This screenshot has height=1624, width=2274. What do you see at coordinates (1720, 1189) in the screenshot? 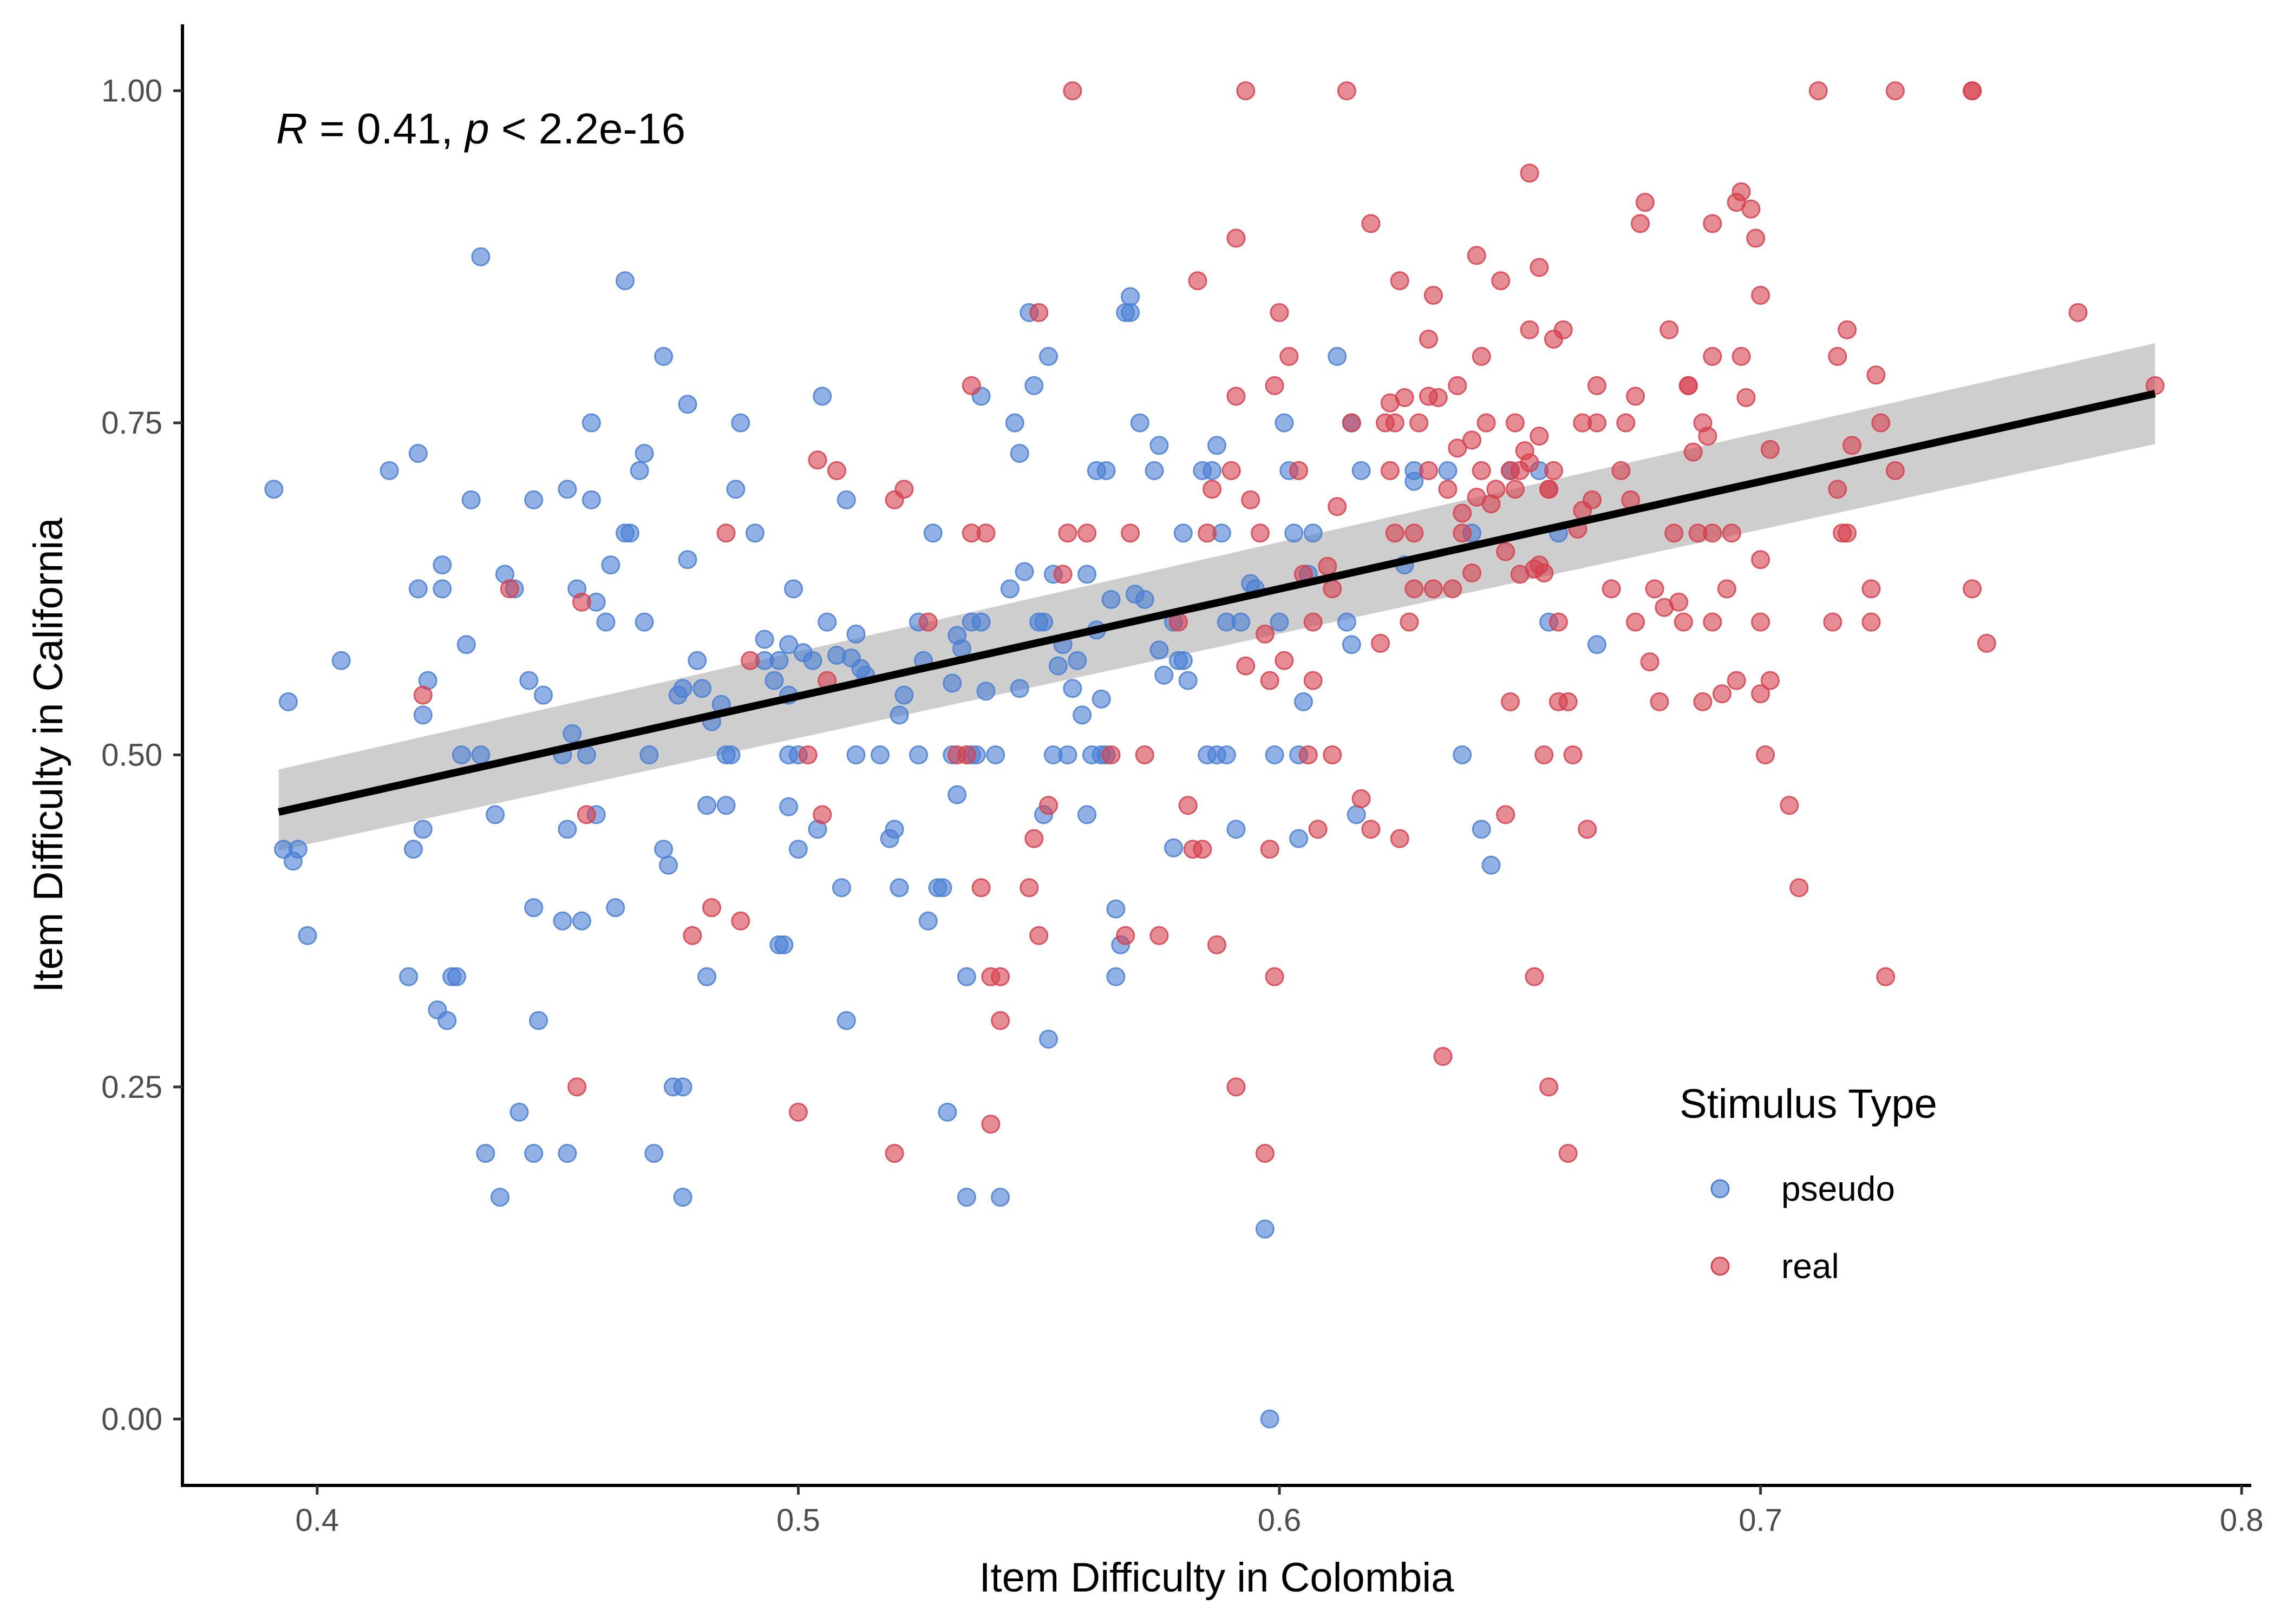
I see `legend-key-pseudo` at bounding box center [1720, 1189].